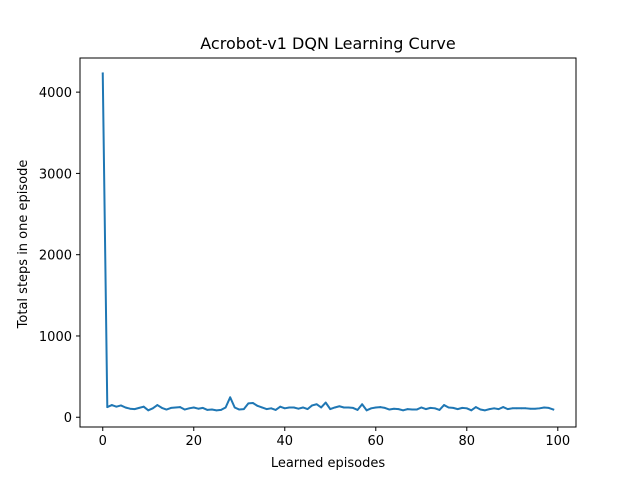 The width and height of the screenshot is (640, 480). I want to click on y-axis-ticks: 0 1000 2000 3000 4000, so click(59, 256).